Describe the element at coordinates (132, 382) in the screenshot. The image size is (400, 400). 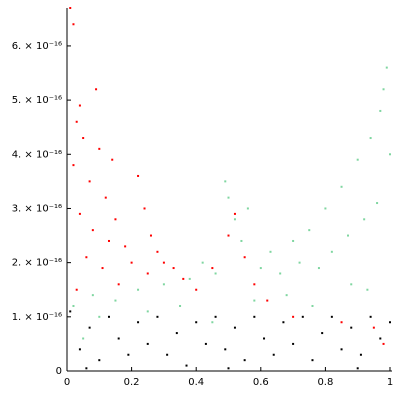
I see `x-tick-label: 0.2` at that location.